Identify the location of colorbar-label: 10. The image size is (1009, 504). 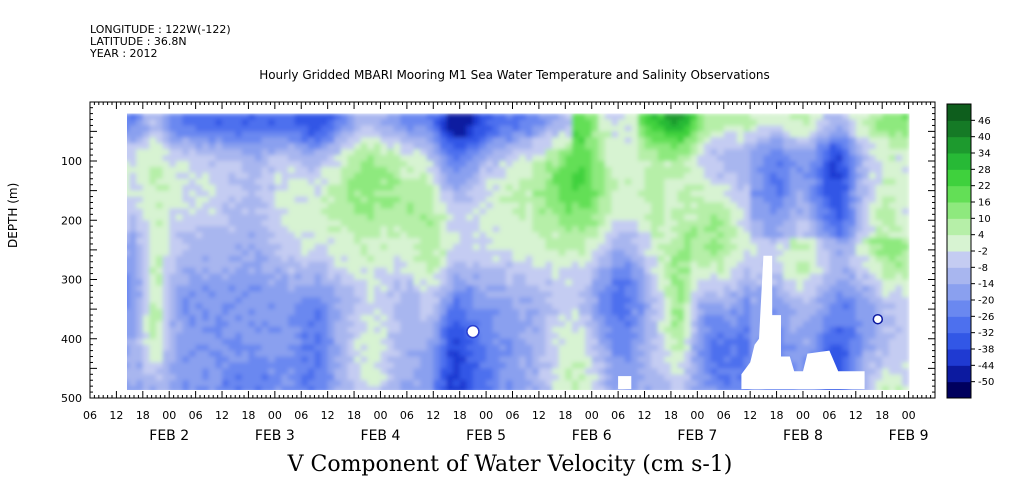
(984, 219).